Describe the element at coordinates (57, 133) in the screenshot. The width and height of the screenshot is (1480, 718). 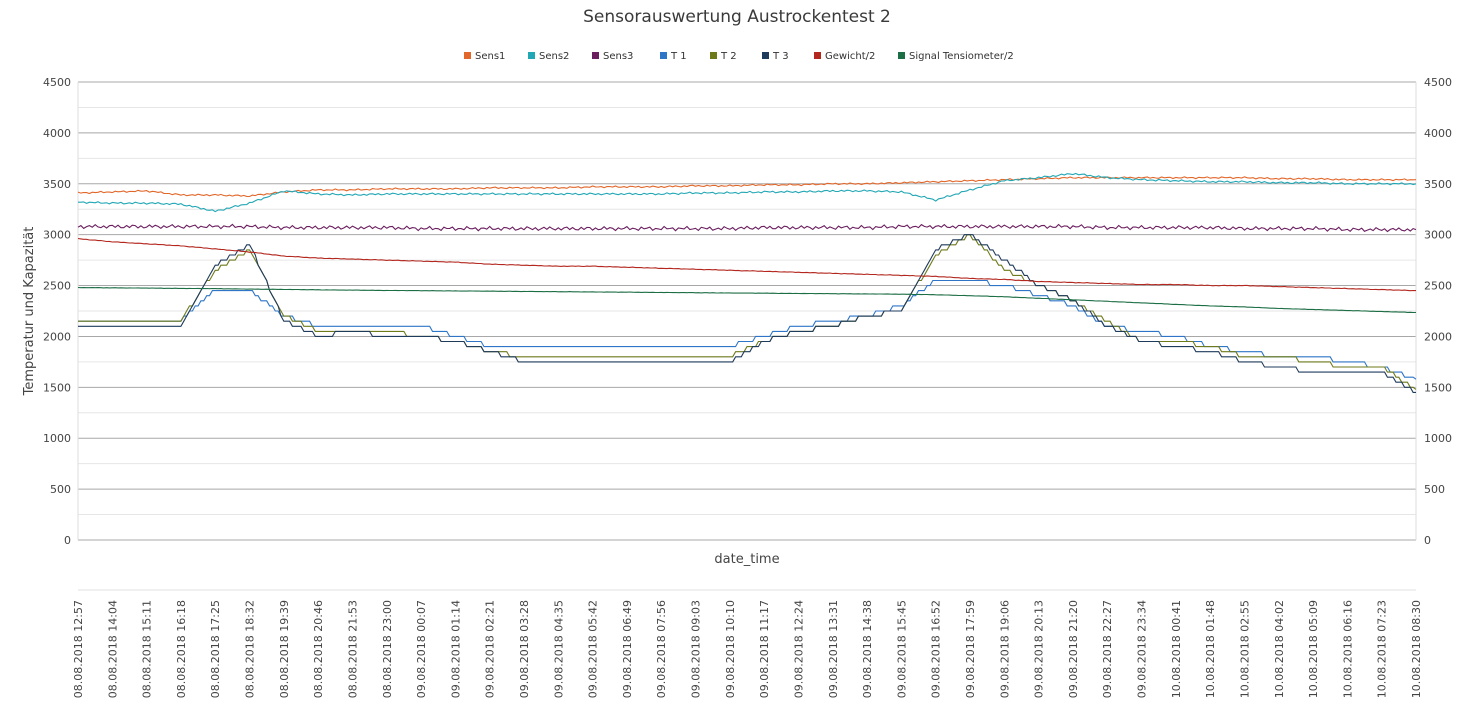
I see `y-tick-label-left: 4000` at that location.